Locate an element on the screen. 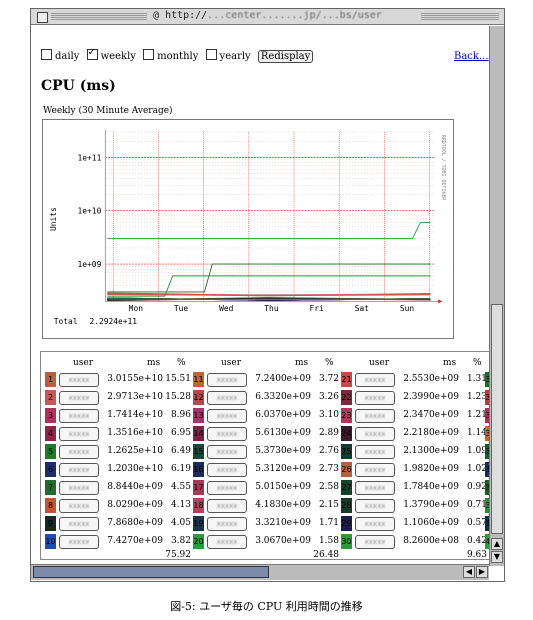 The height and width of the screenshot is (620, 533). vertical-scrollbar: ▲ ▼ is located at coordinates (496, 296).